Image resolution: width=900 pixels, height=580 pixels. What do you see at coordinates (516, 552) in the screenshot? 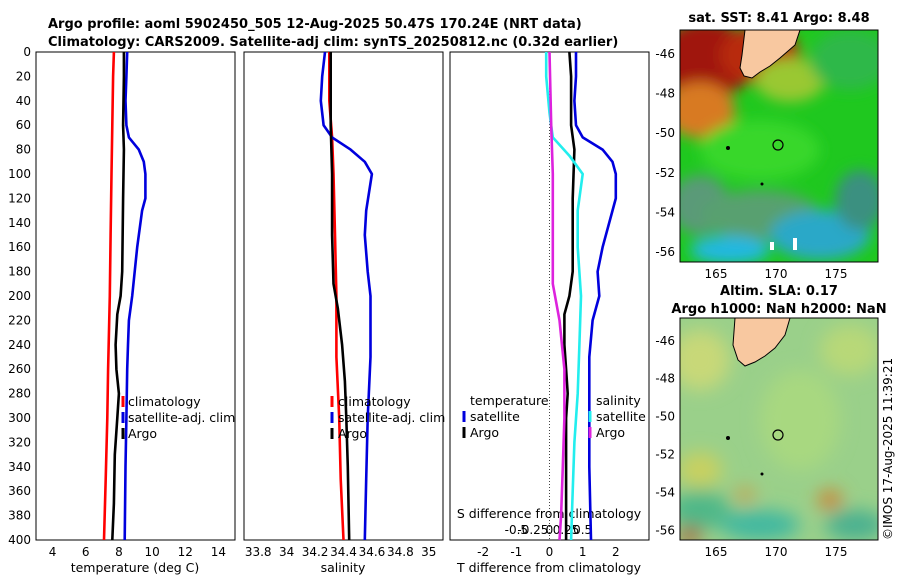
I see `x-tick-label: -1` at bounding box center [516, 552].